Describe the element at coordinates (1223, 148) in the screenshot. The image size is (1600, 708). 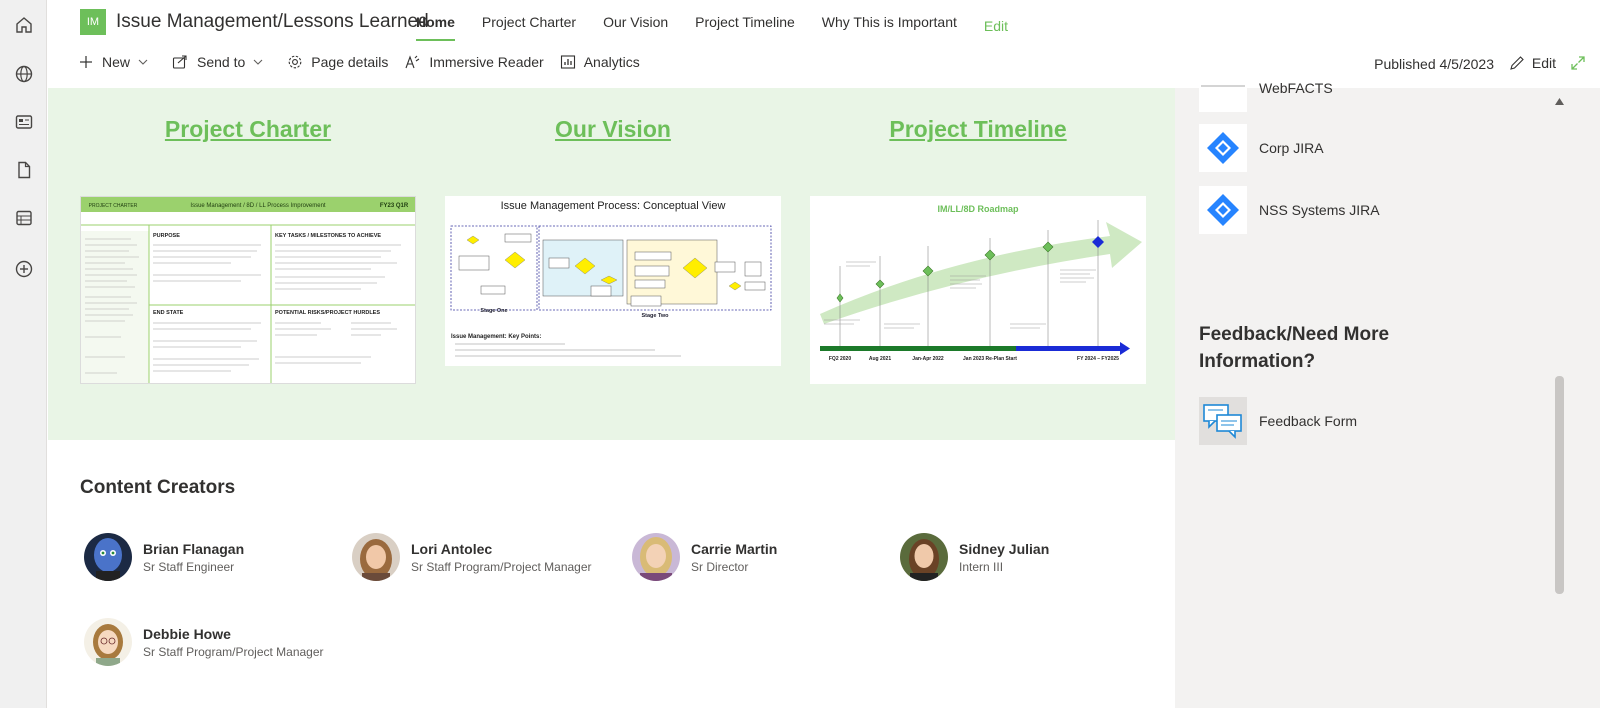
I see `jira-icon` at that location.